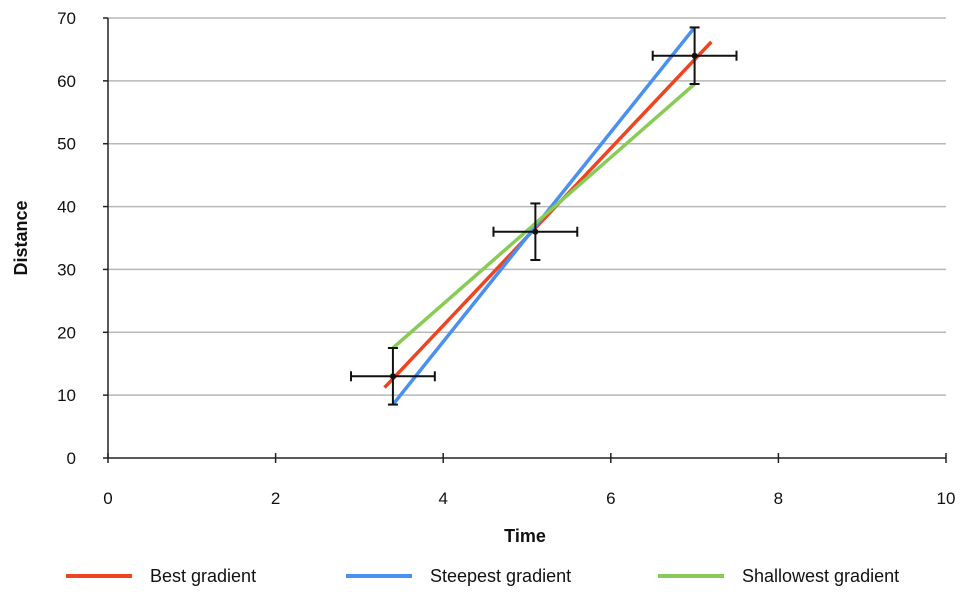 This screenshot has height=592, width=962. Describe the element at coordinates (525, 536) in the screenshot. I see `x-axis-title: Time` at that location.